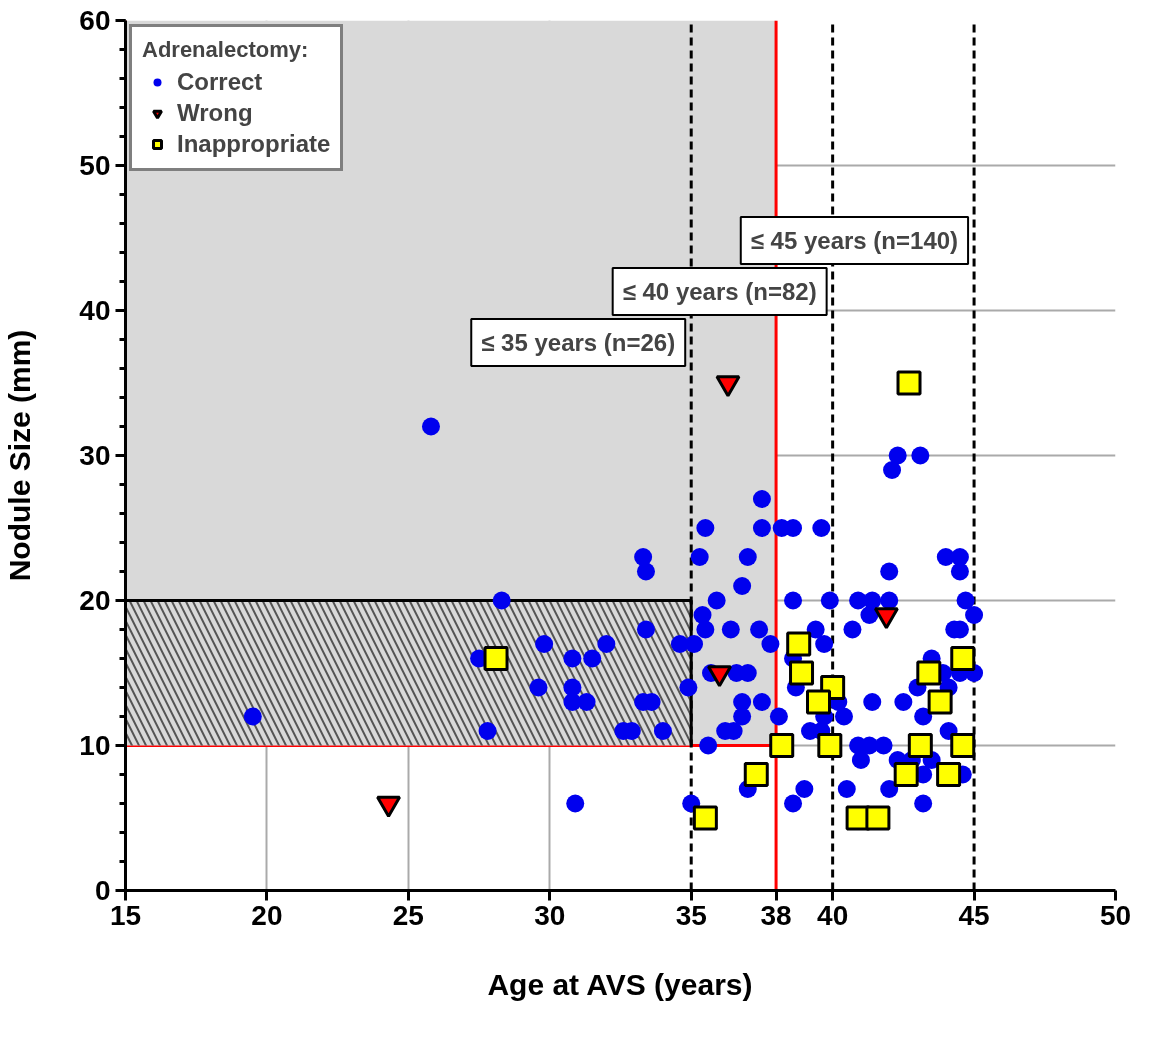 Image resolution: width=1165 pixels, height=1041 pixels. What do you see at coordinates (95, 20) in the screenshot?
I see `y-tick-label: 60` at bounding box center [95, 20].